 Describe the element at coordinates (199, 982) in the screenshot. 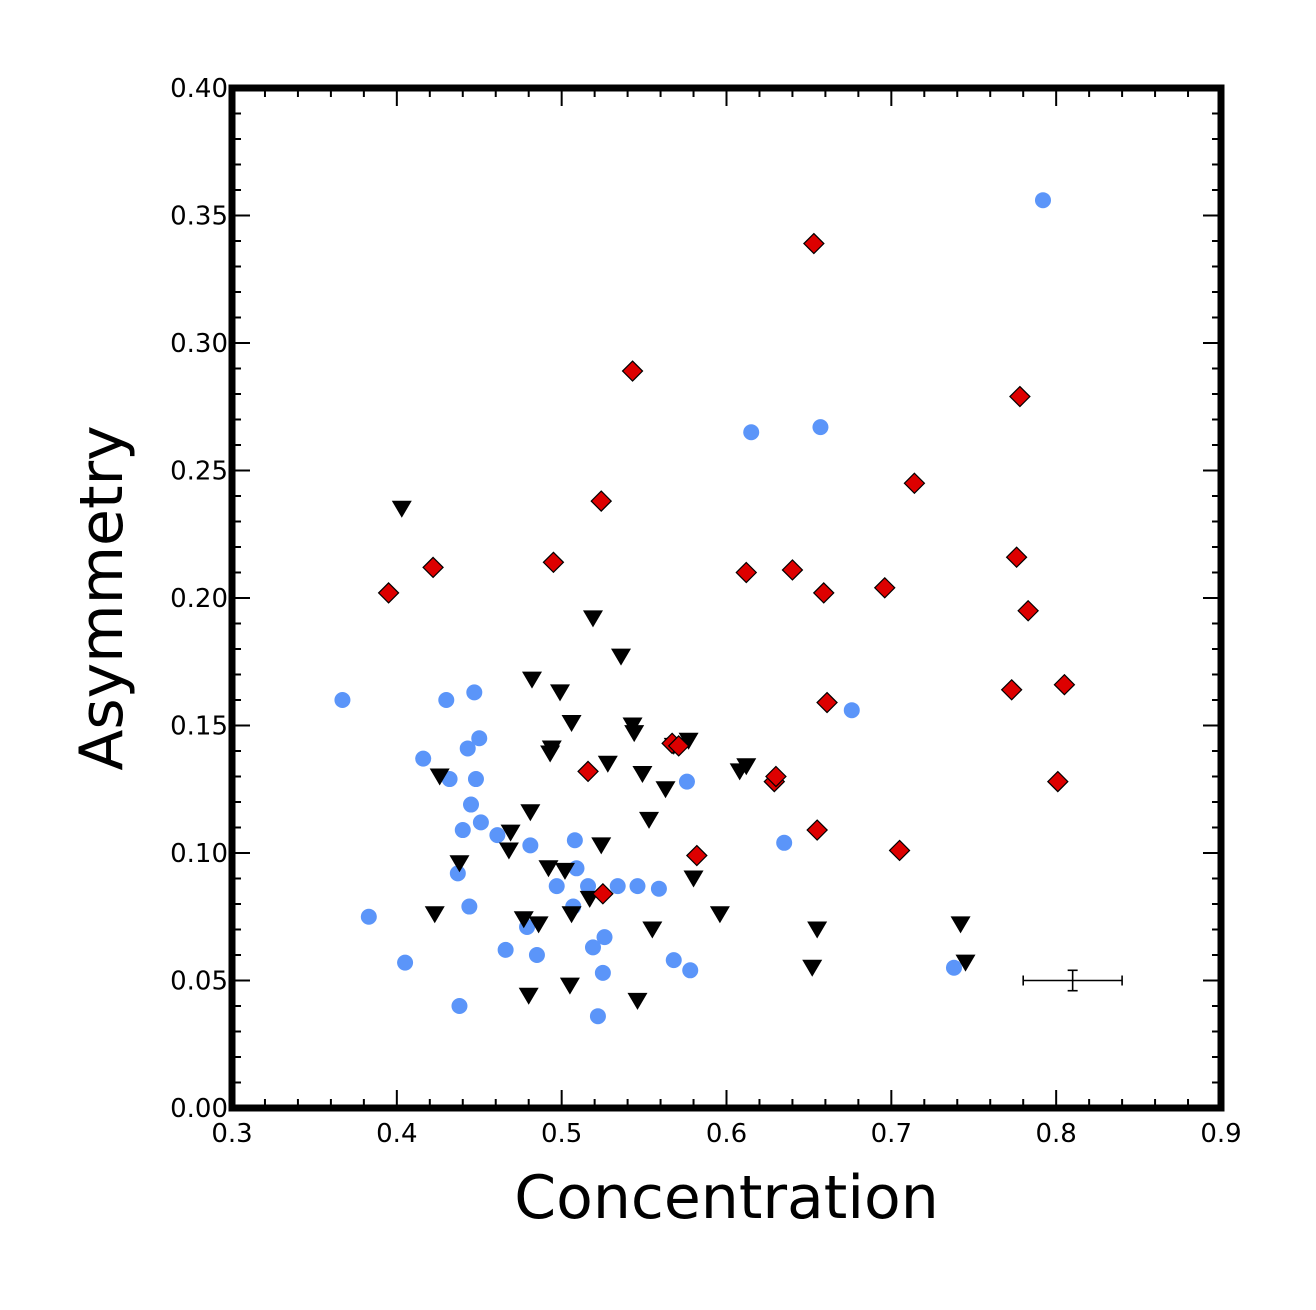

I see `y-tick-label: 0.05` at that location.